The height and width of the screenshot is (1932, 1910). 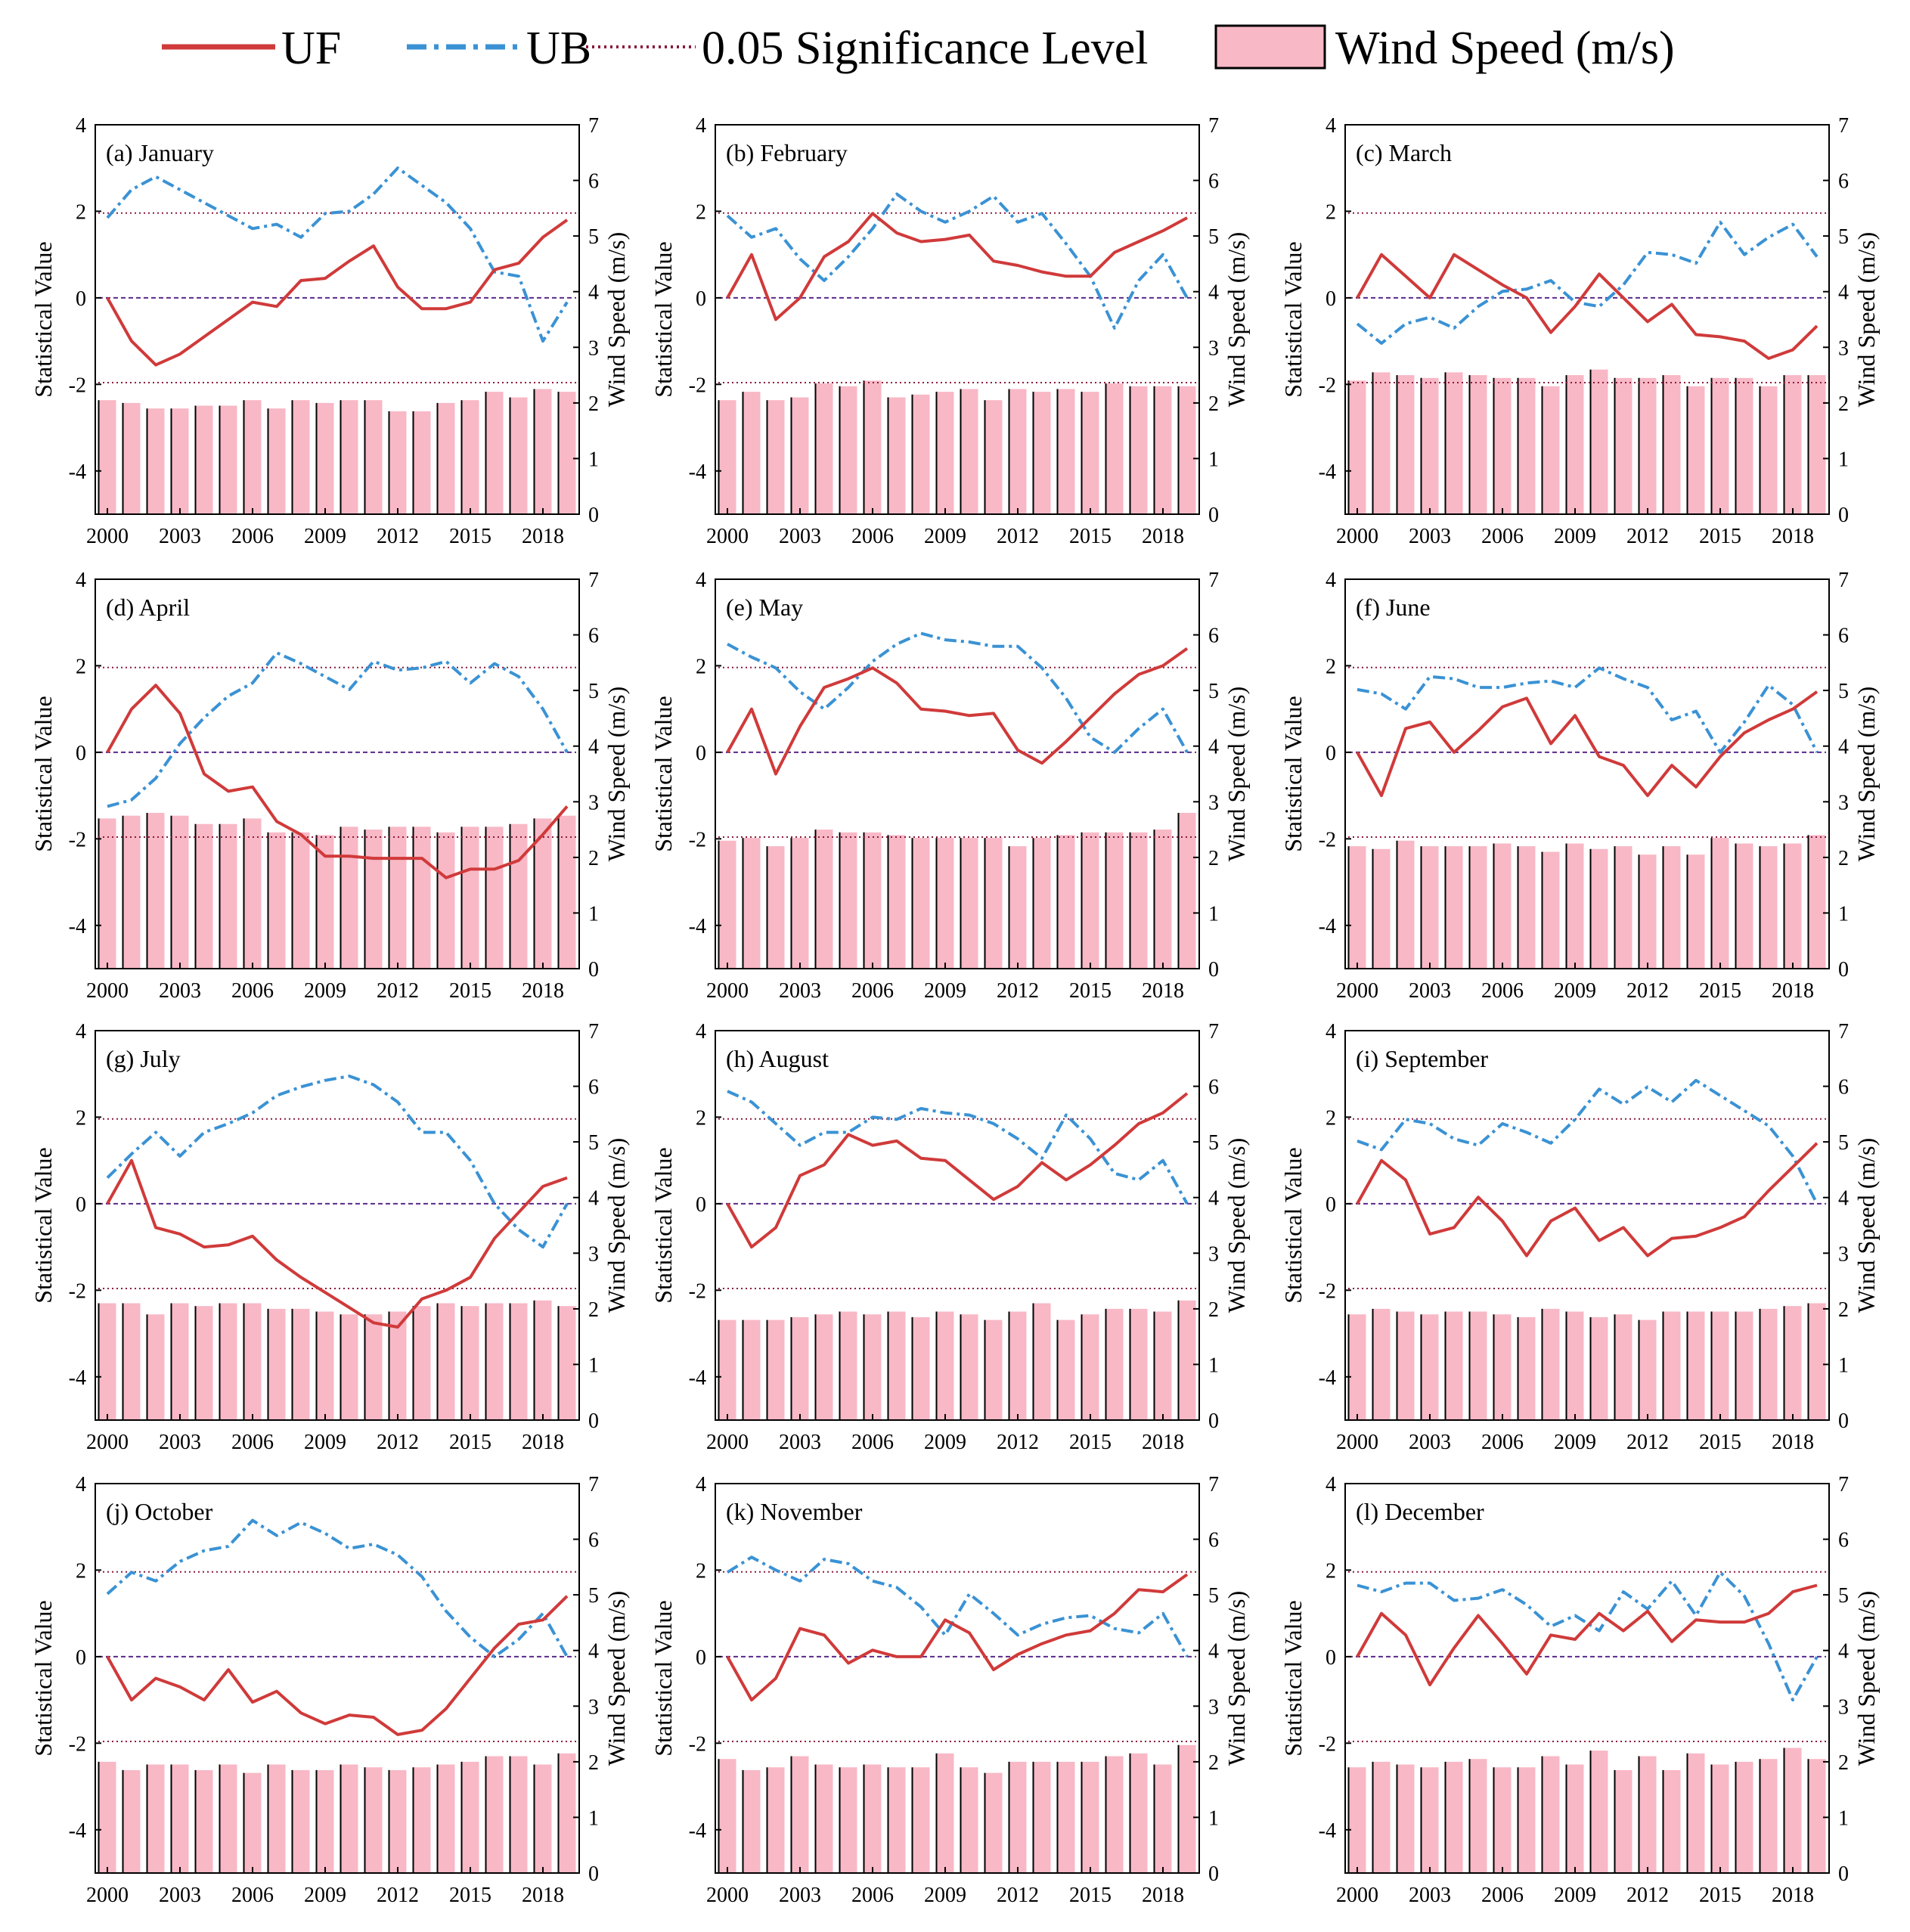 What do you see at coordinates (1672, 1366) in the screenshot?
I see `wind-bar-2013` at bounding box center [1672, 1366].